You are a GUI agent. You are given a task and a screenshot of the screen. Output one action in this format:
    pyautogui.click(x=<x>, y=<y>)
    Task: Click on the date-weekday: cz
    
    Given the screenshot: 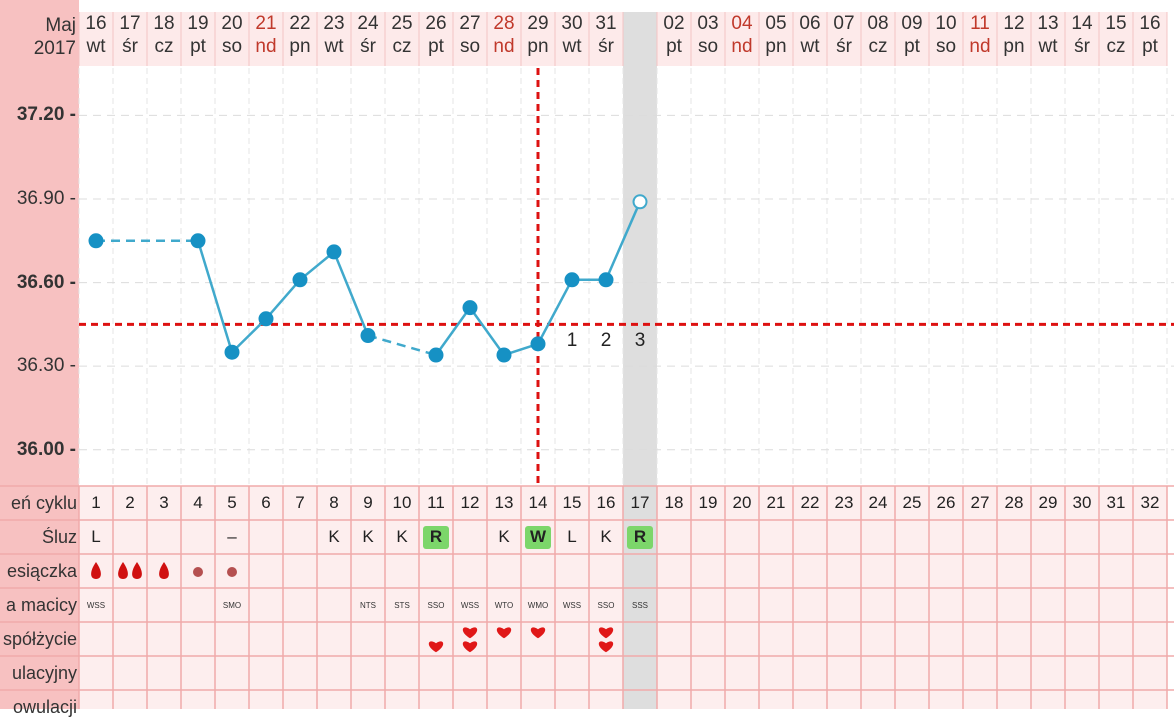 What is the action you would take?
    pyautogui.click(x=164, y=46)
    